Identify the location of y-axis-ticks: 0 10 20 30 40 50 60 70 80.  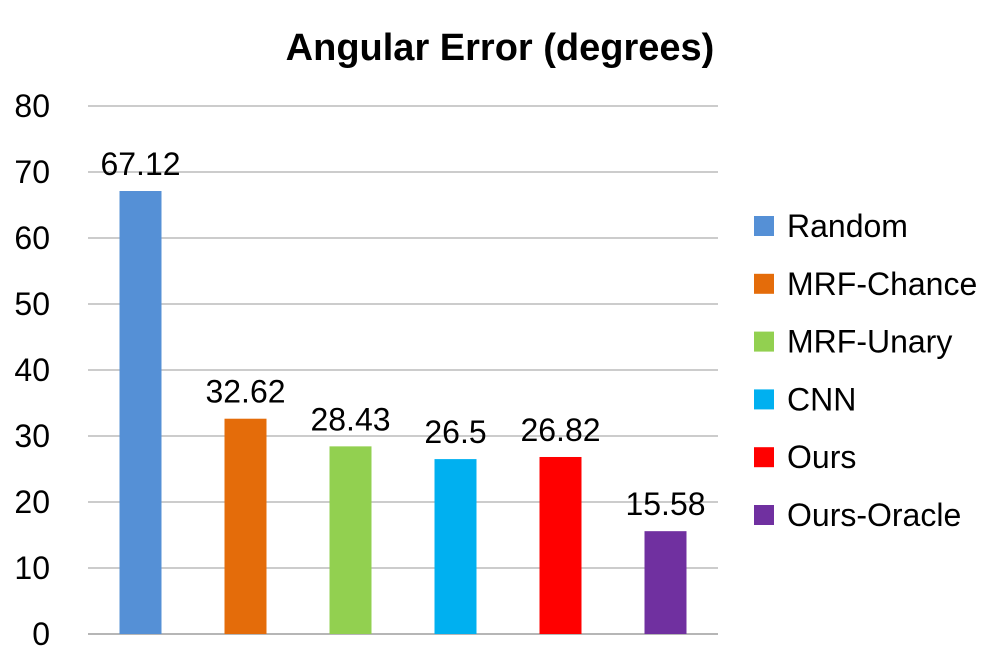
(32, 370).